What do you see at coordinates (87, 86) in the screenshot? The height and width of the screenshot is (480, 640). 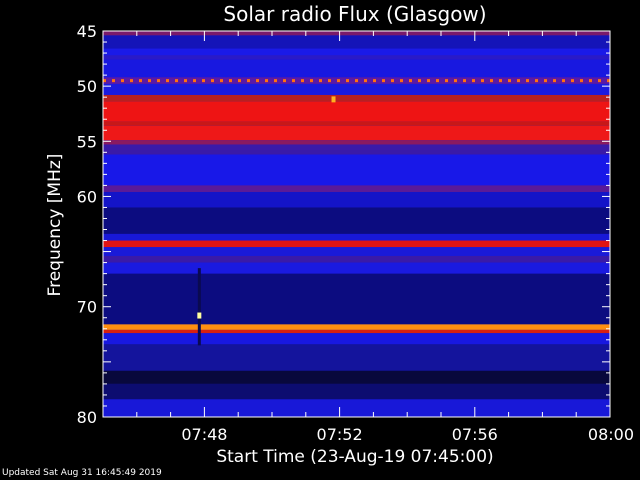 I see `y-tick-label: 50` at bounding box center [87, 86].